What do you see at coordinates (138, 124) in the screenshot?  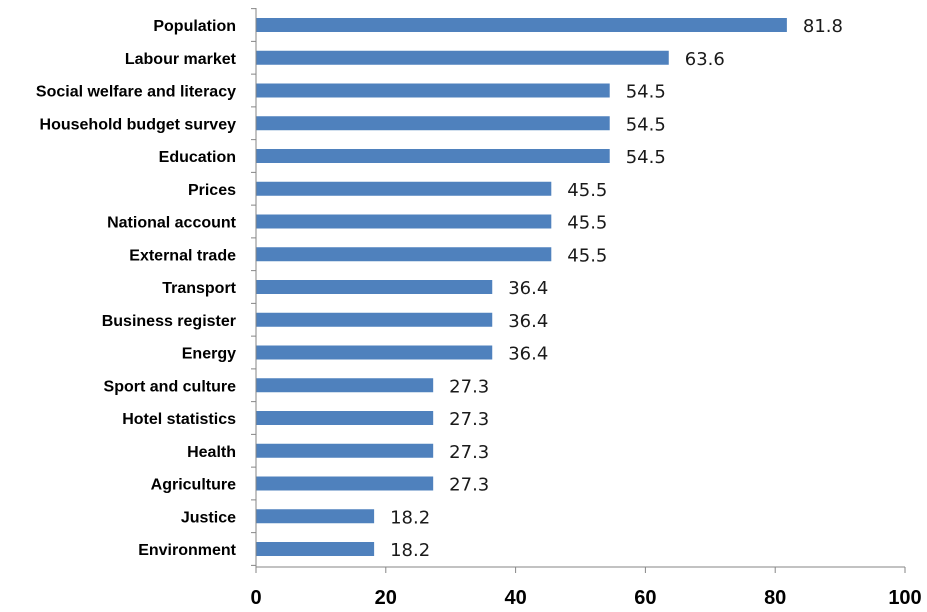 I see `category-label: Household budget survey` at bounding box center [138, 124].